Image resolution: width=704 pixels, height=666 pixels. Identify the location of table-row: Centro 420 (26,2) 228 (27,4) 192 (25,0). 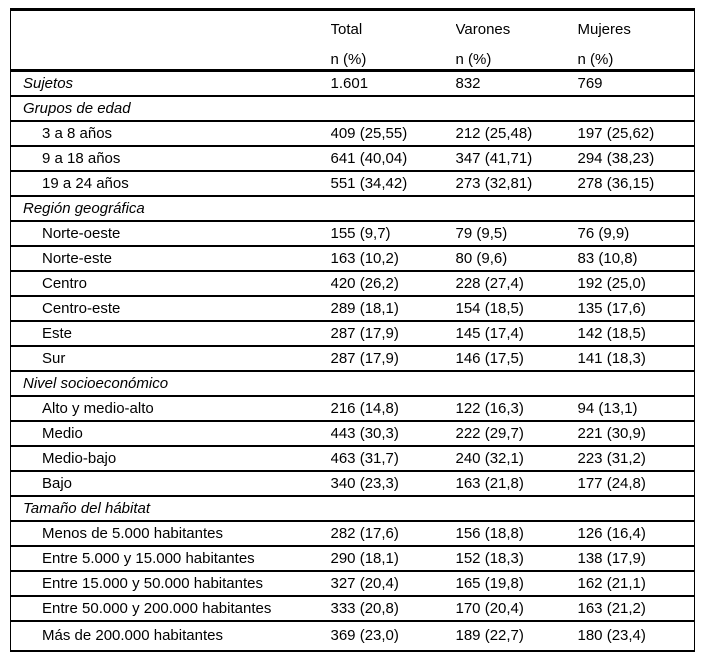
(352, 284).